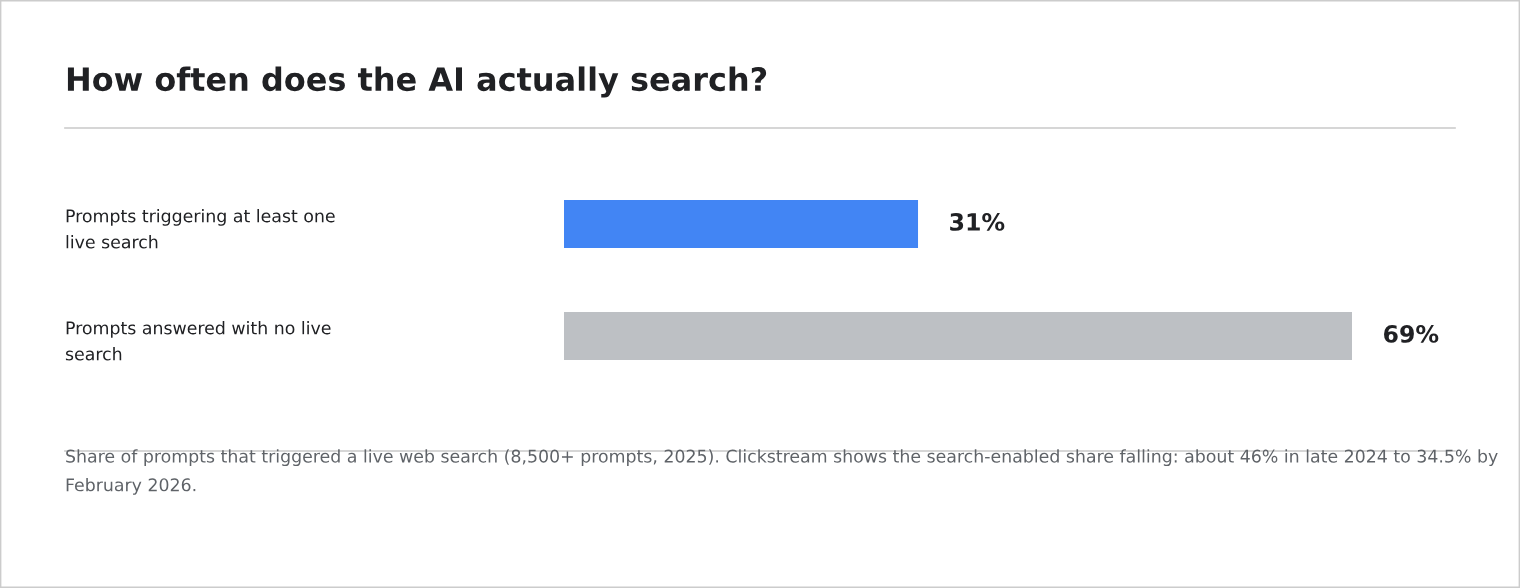 Image resolution: width=1520 pixels, height=588 pixels. I want to click on chart-title: How often does the AI actually search?, so click(417, 82).